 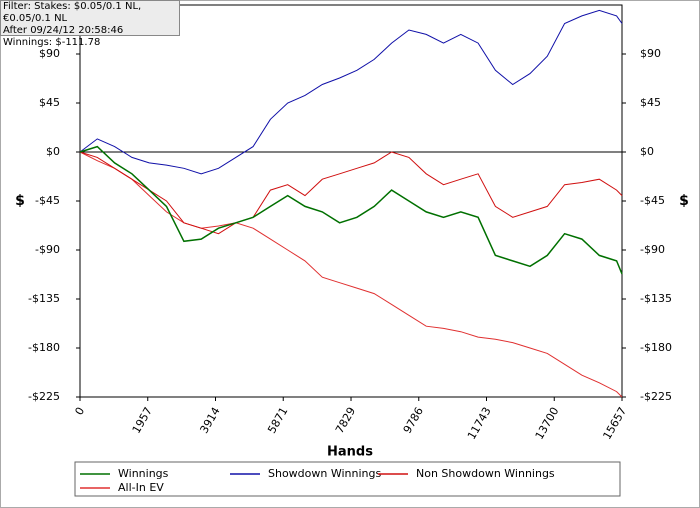 What do you see at coordinates (44, 347) in the screenshot?
I see `y-tick-label: -$180` at bounding box center [44, 347].